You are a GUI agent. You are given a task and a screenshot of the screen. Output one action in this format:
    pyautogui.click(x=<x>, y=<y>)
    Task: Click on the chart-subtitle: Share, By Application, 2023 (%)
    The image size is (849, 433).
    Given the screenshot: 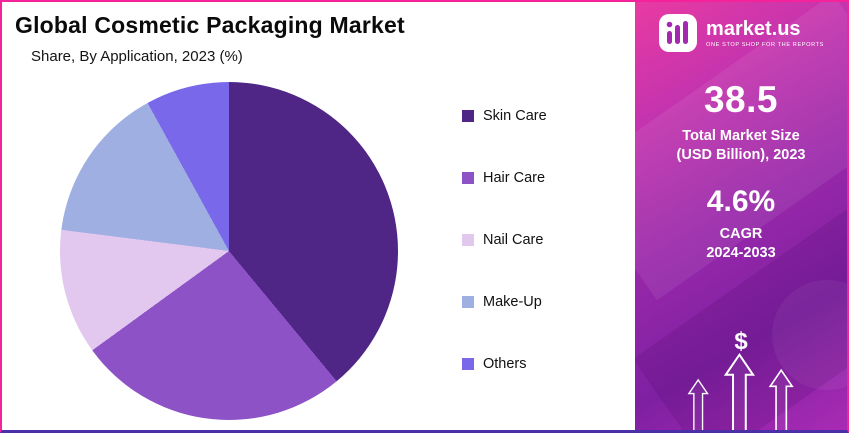 What is the action you would take?
    pyautogui.click(x=137, y=56)
    